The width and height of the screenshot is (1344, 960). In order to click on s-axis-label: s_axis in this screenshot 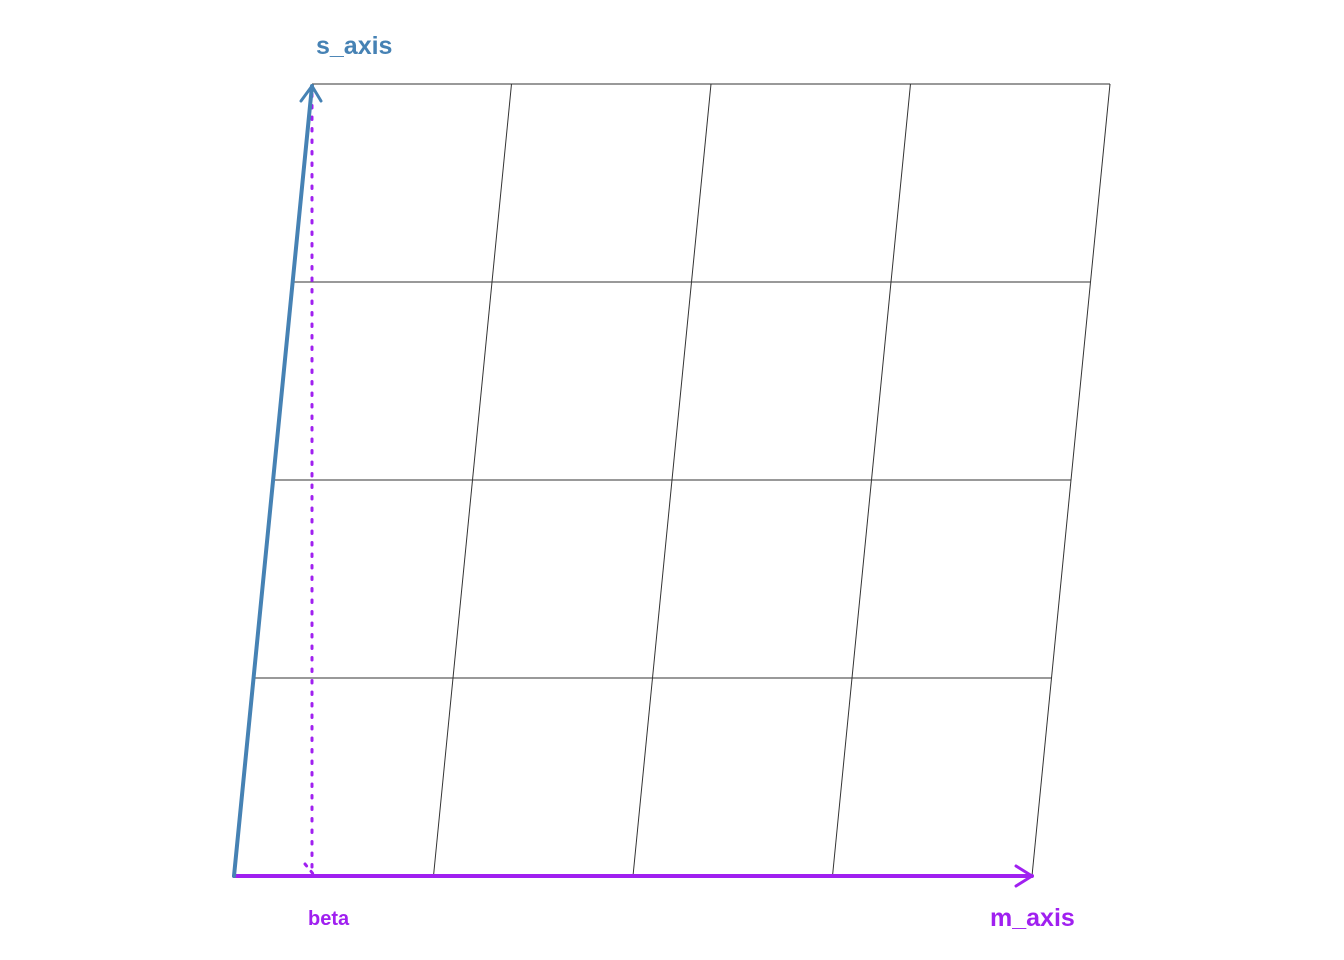, I will do `click(354, 46)`.